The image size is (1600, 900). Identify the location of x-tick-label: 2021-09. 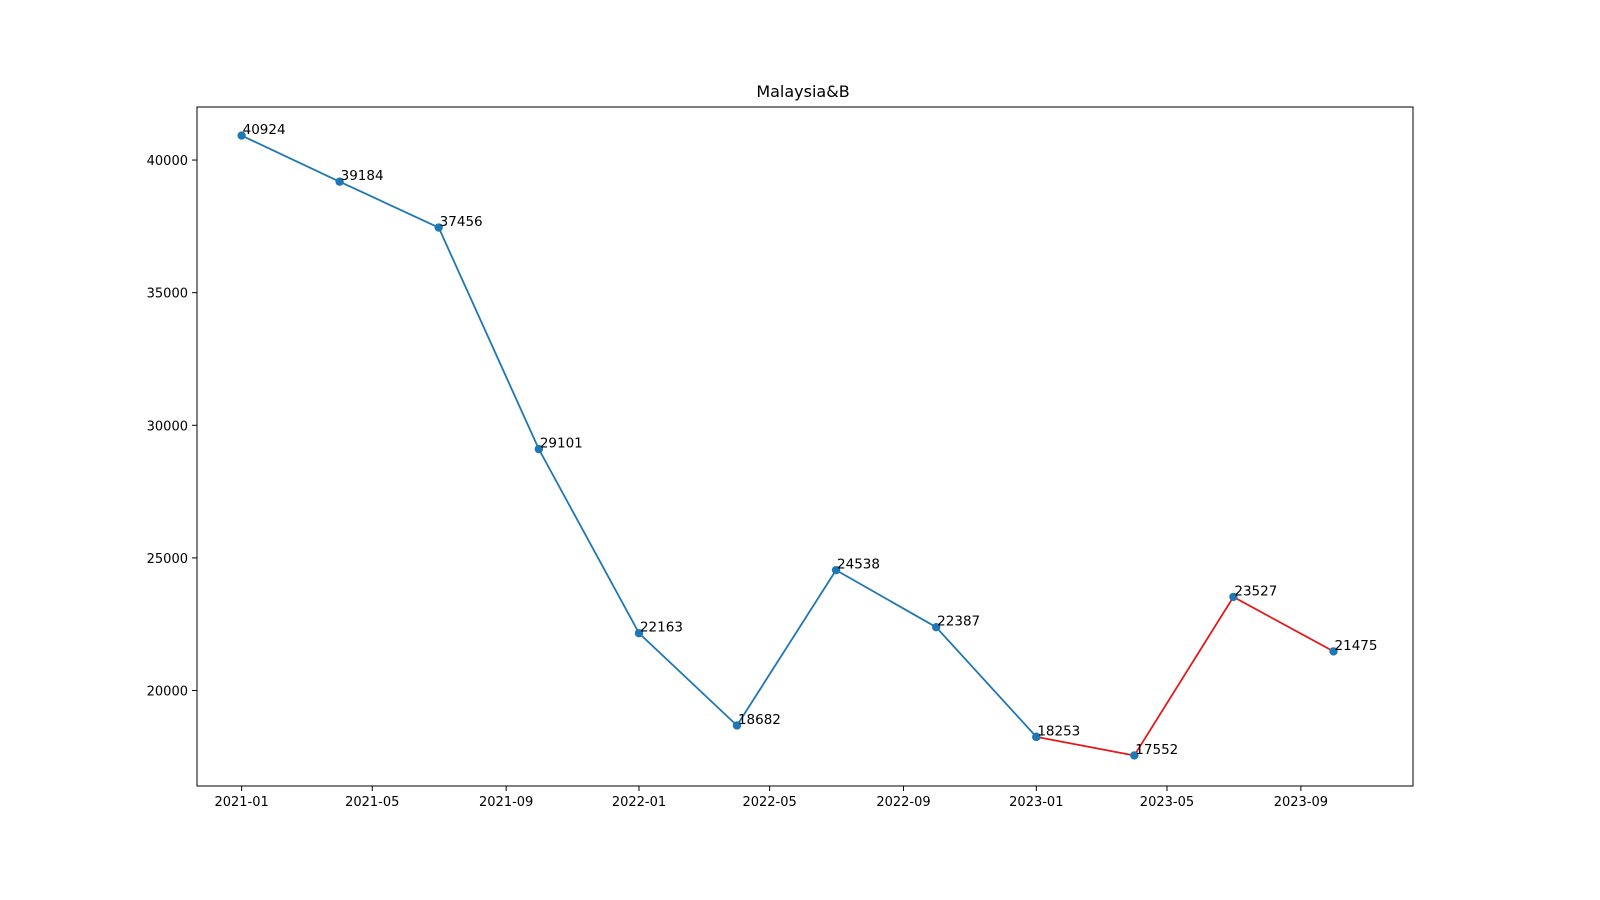
(506, 802).